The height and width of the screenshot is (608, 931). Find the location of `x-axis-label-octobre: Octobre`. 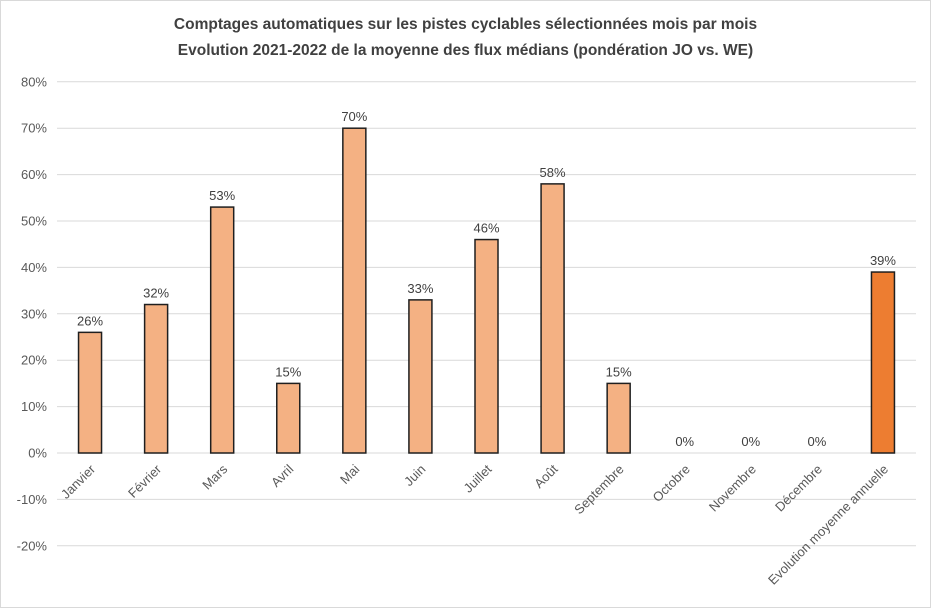

x-axis-label-octobre: Octobre is located at coordinates (671, 483).